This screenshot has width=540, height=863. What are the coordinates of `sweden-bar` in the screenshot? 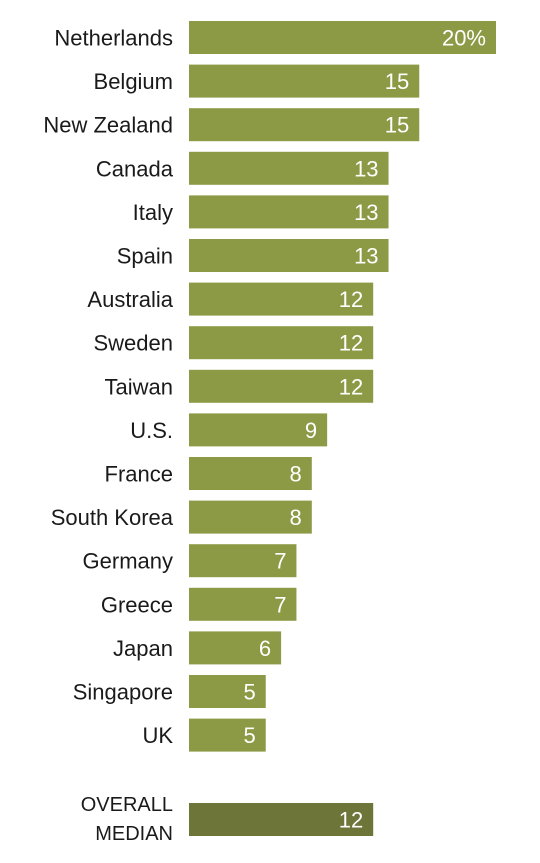 It's located at (281, 343).